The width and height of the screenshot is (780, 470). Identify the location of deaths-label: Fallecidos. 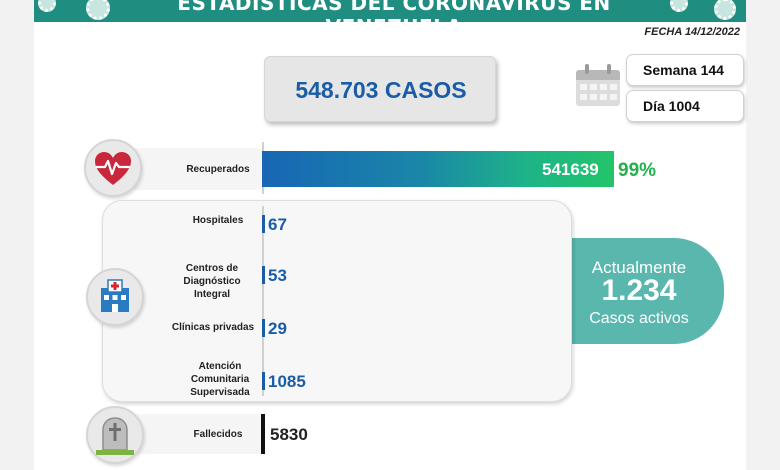
(218, 434).